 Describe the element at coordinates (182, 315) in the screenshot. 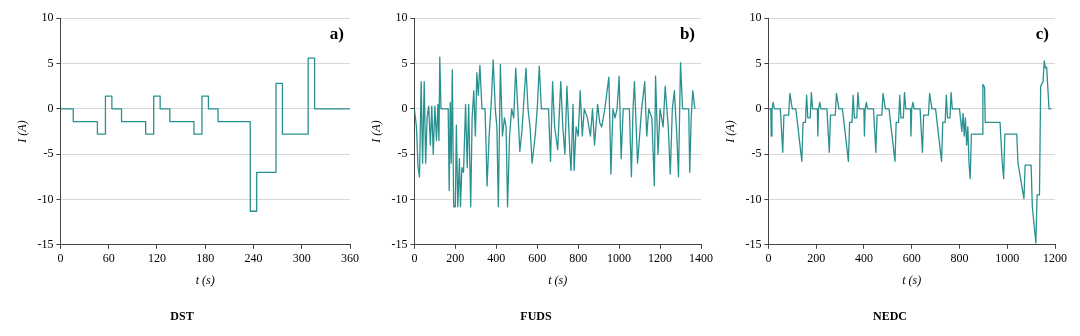

I see `text: DST` at that location.